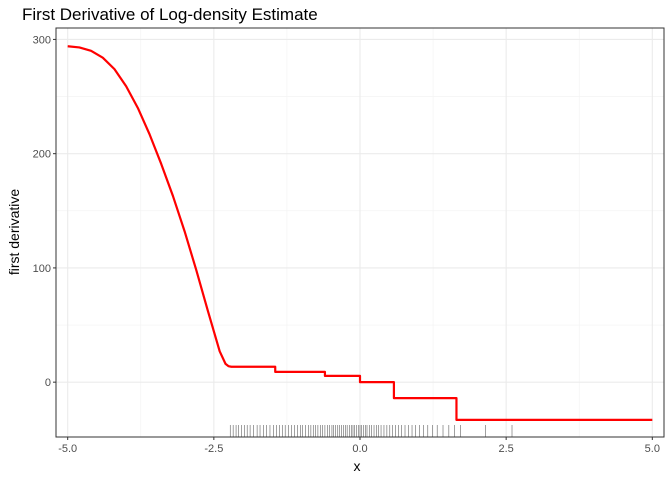  I want to click on x-tick-label: 2.5, so click(506, 449).